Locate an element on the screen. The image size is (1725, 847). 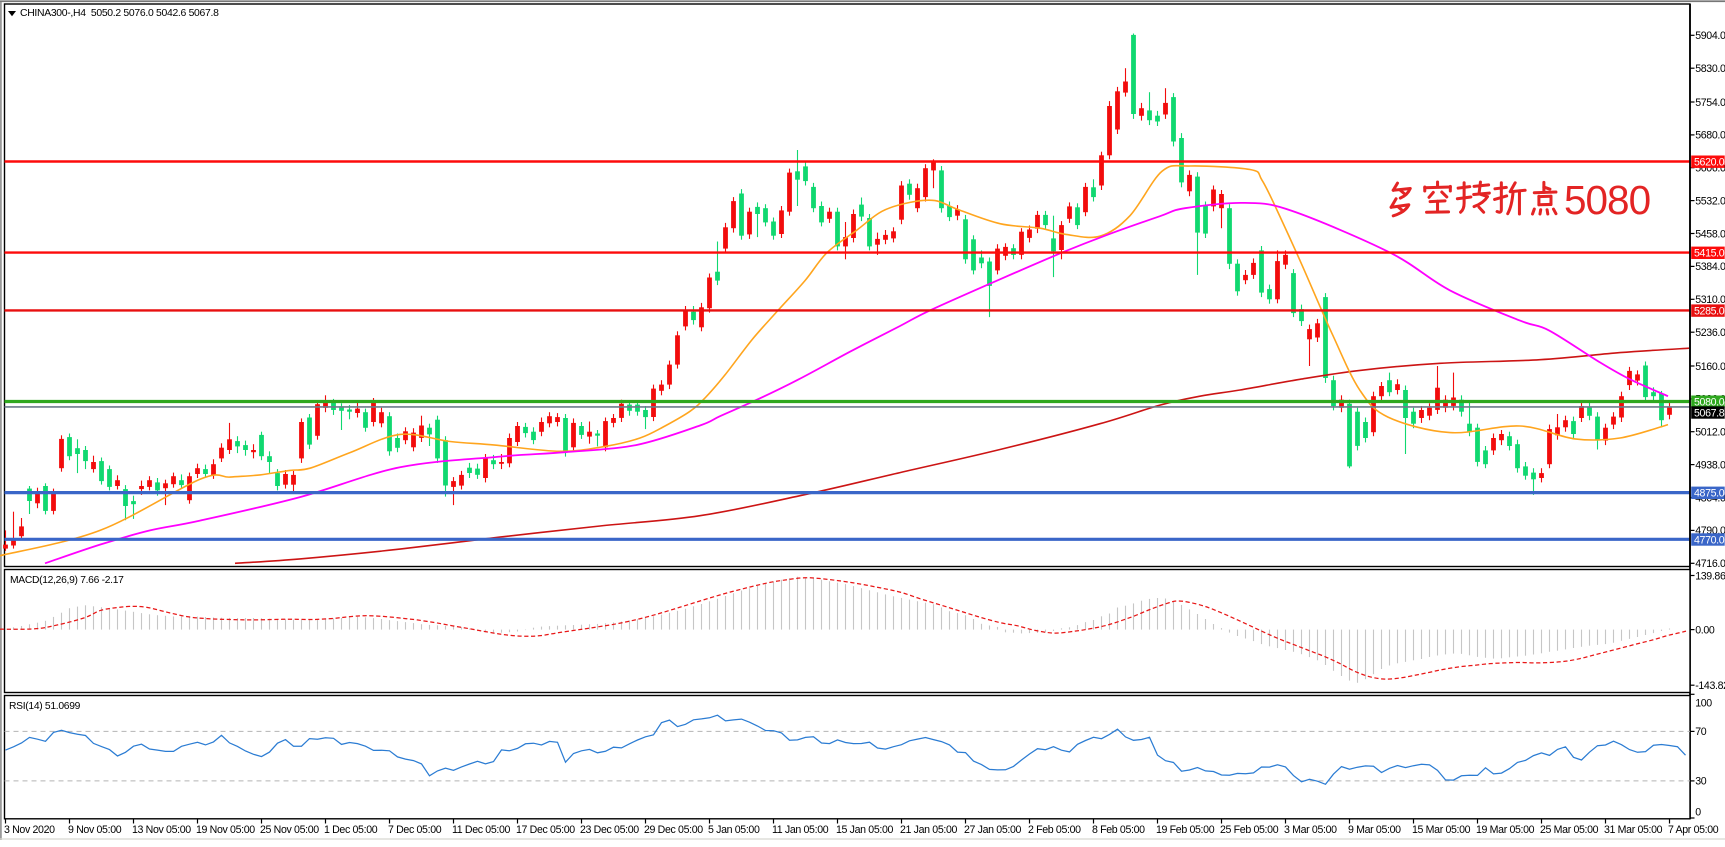
svg-text: 25 Nov 05:00 is located at coordinates (289, 830).